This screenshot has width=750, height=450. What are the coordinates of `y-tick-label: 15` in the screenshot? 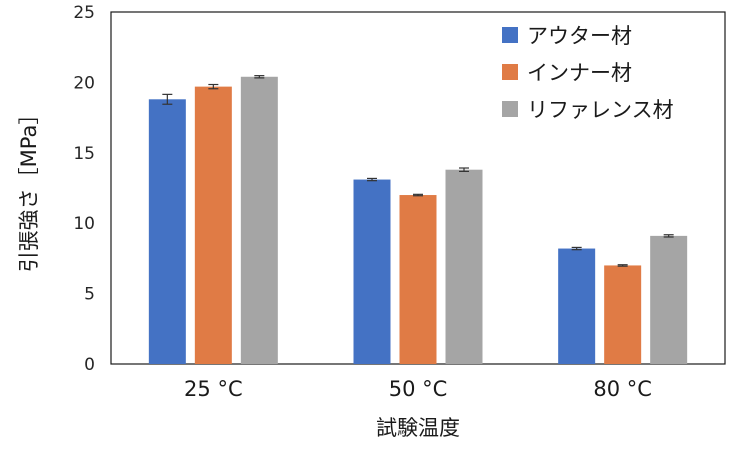 It's located at (84, 154).